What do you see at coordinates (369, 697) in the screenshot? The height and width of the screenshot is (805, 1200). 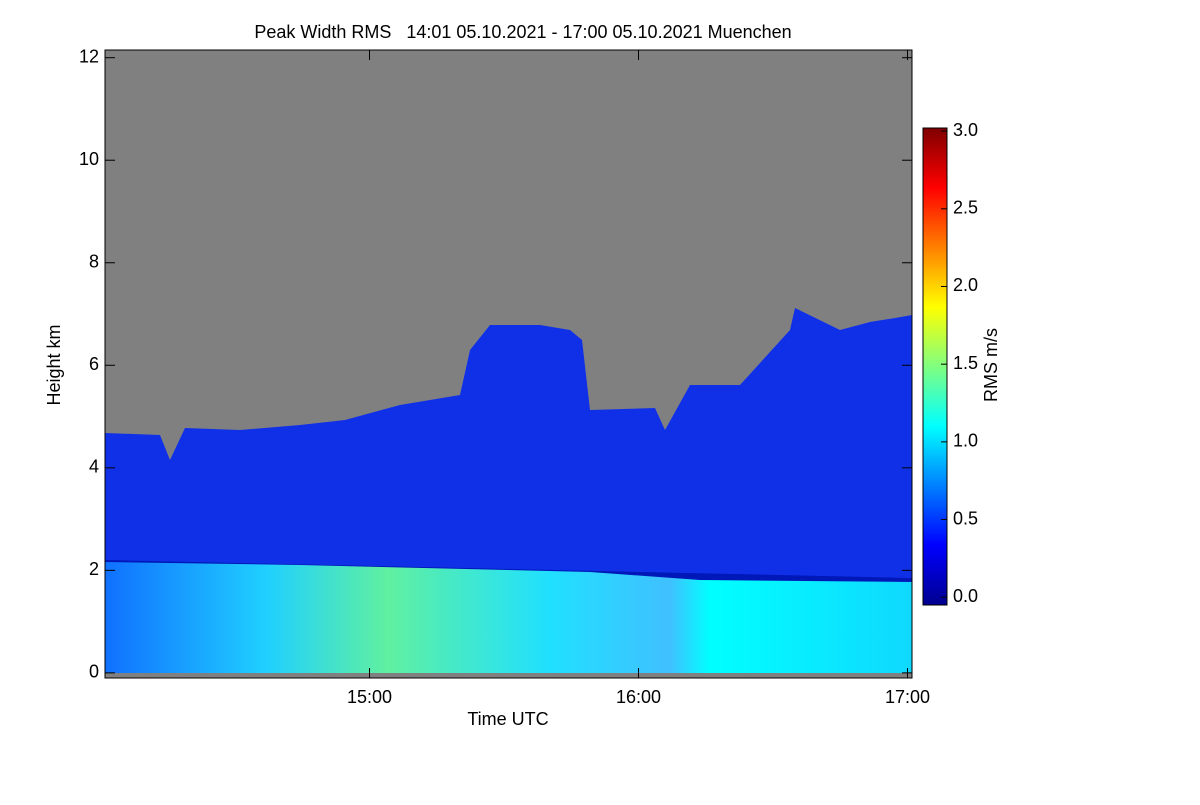 I see `x-tick-label: 15:00` at bounding box center [369, 697].